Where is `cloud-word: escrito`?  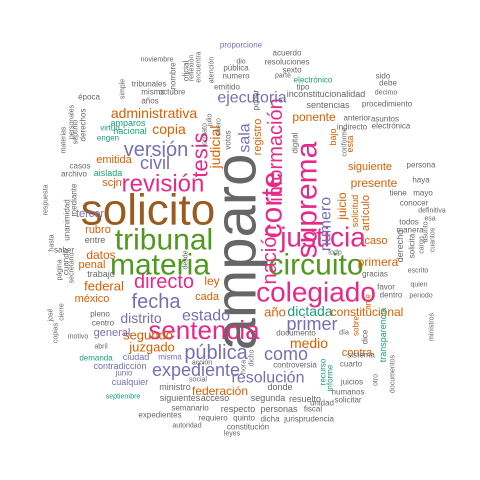
cloud-word: escrito is located at coordinates (418, 271).